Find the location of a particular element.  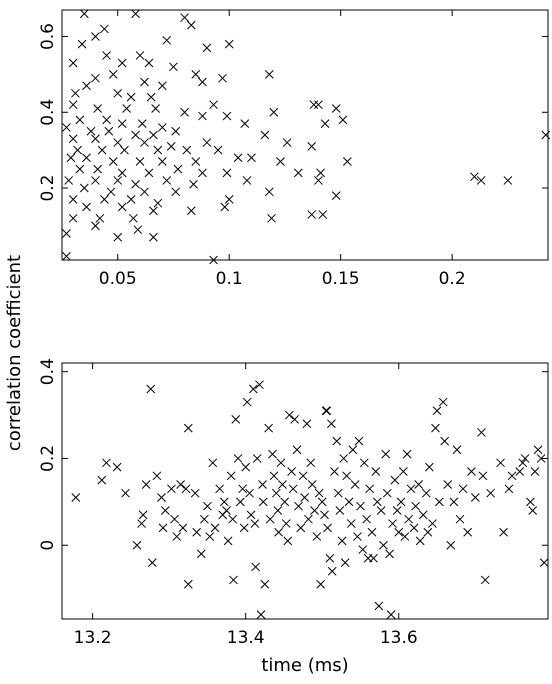

x-tick-label: 13.2 is located at coordinates (93, 638).